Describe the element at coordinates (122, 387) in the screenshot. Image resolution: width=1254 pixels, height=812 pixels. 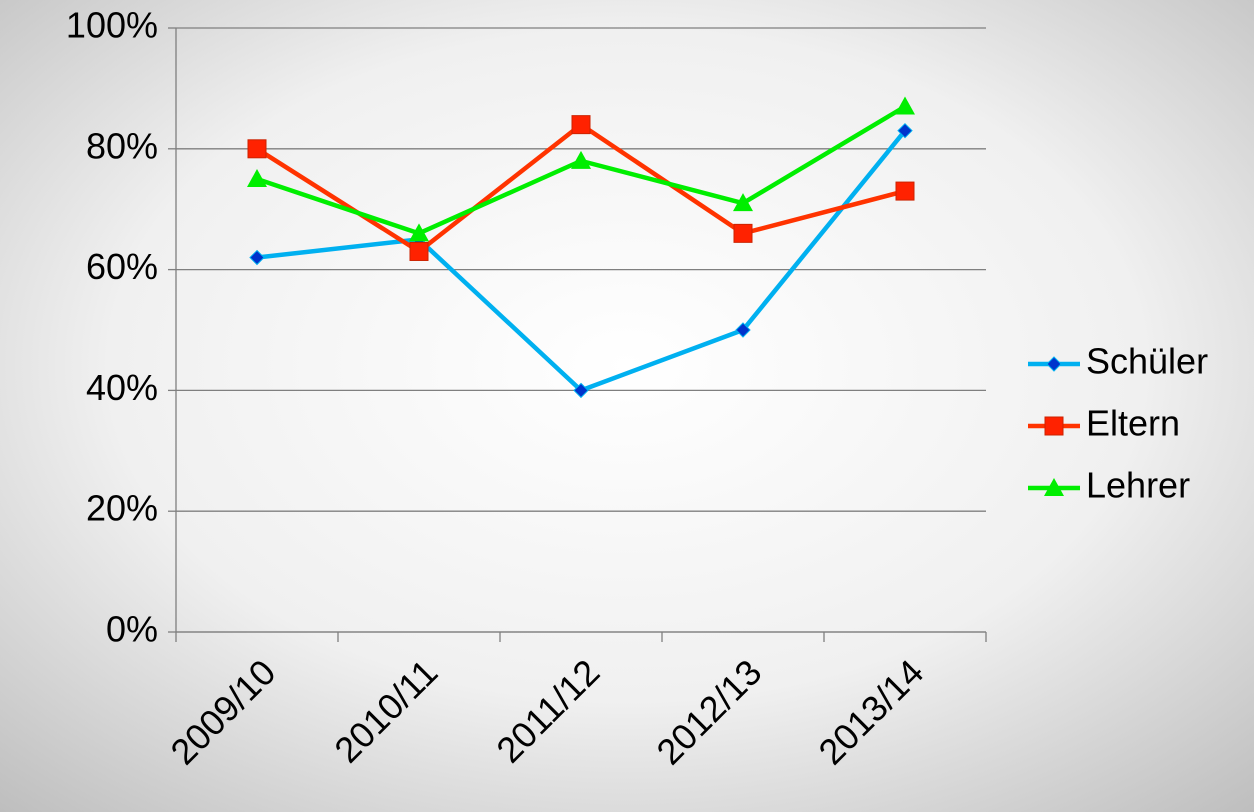
I see `y-tick-label: 40%` at that location.